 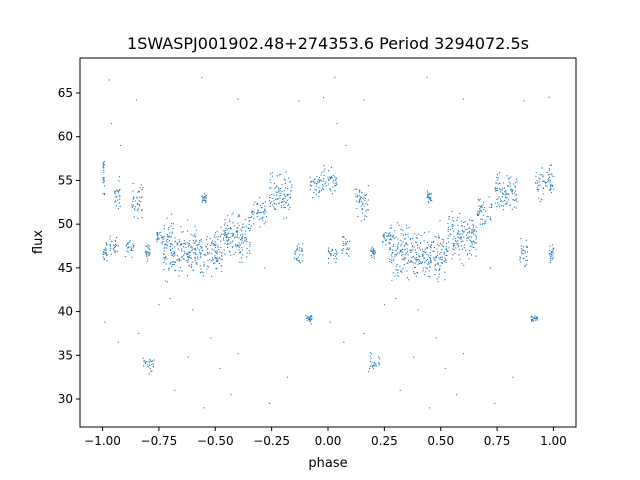 What do you see at coordinates (65, 137) in the screenshot?
I see `y-tick-label: 60` at bounding box center [65, 137].